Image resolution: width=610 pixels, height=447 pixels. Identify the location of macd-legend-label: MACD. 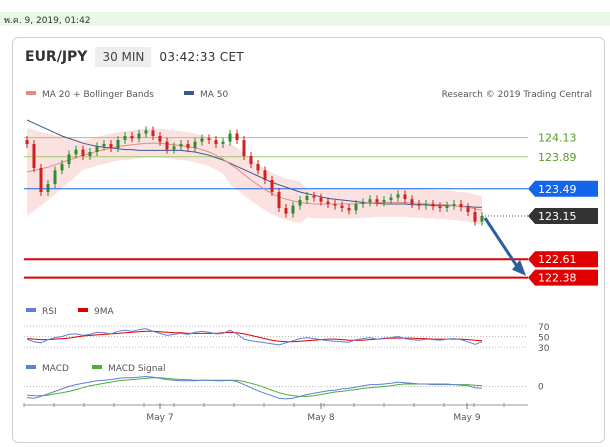
(55, 369).